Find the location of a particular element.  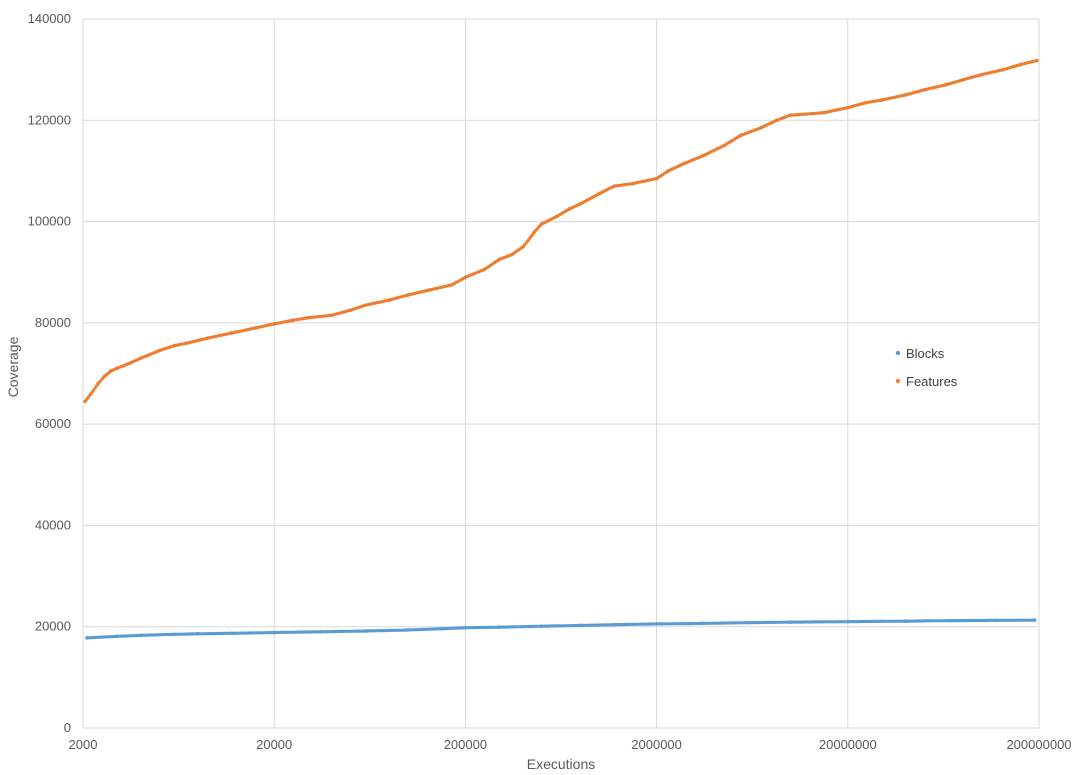

y-tick-label: 0 is located at coordinates (67, 727).